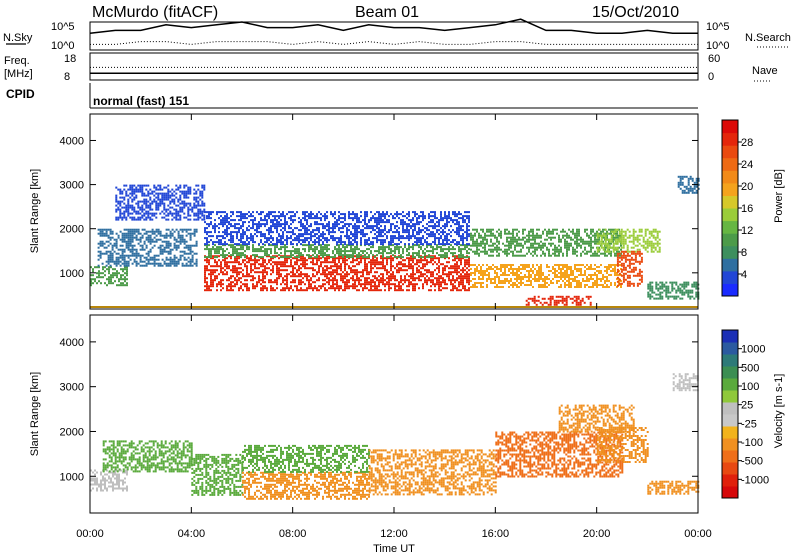  I want to click on freq-panel-frame, so click(394, 66).